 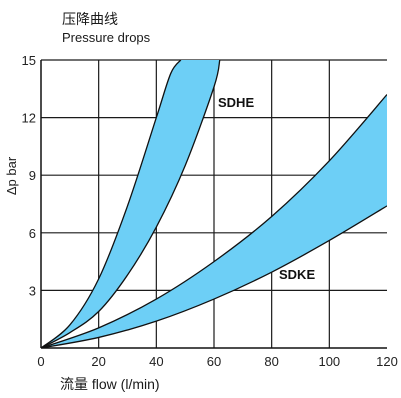 What do you see at coordinates (271, 361) in the screenshot?
I see `x-tick-label: 80` at bounding box center [271, 361].